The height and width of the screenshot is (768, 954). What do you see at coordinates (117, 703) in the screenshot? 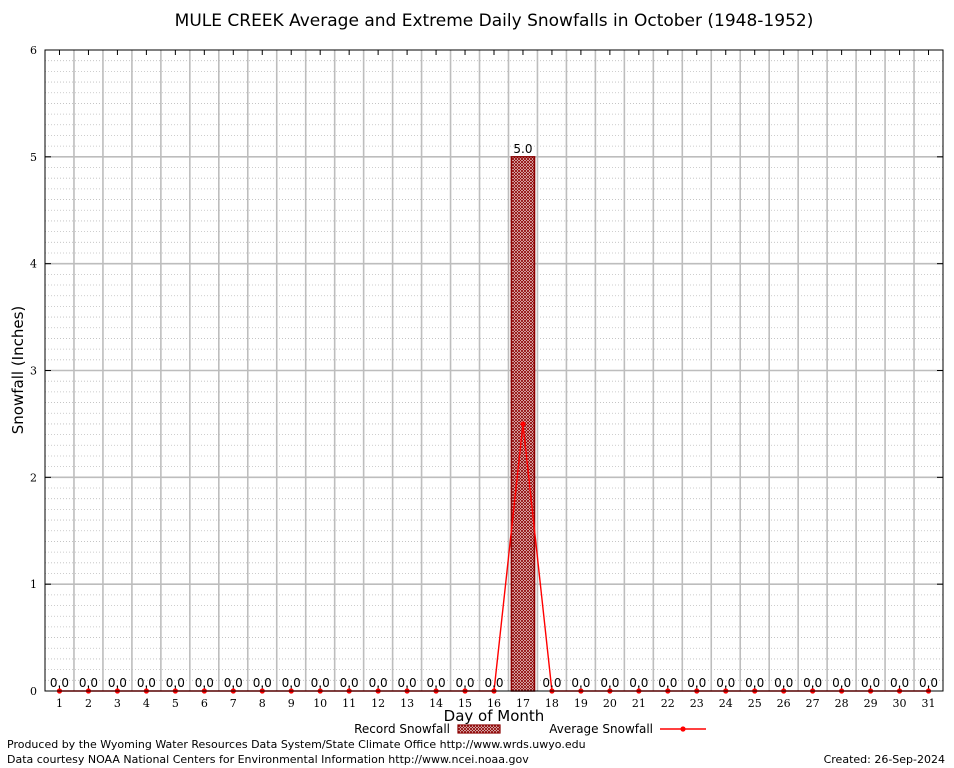
I see `x-tick-label: 3` at bounding box center [117, 703].